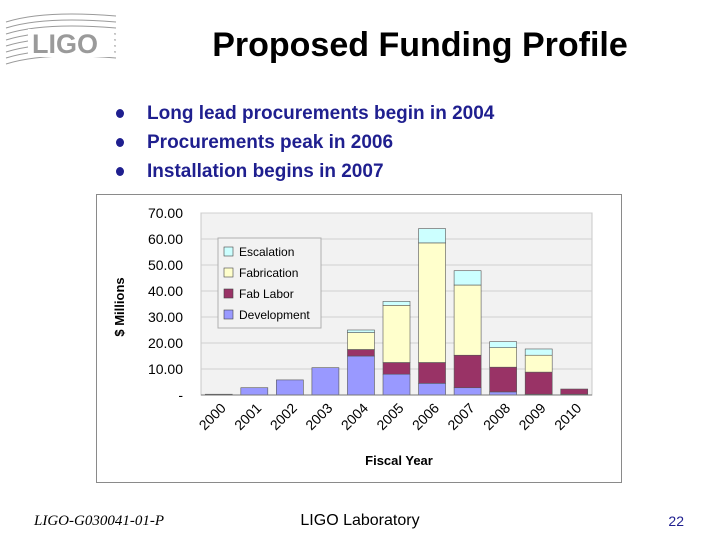  I want to click on bullet-text: Long lead procurements begin in 2004, so click(321, 113).